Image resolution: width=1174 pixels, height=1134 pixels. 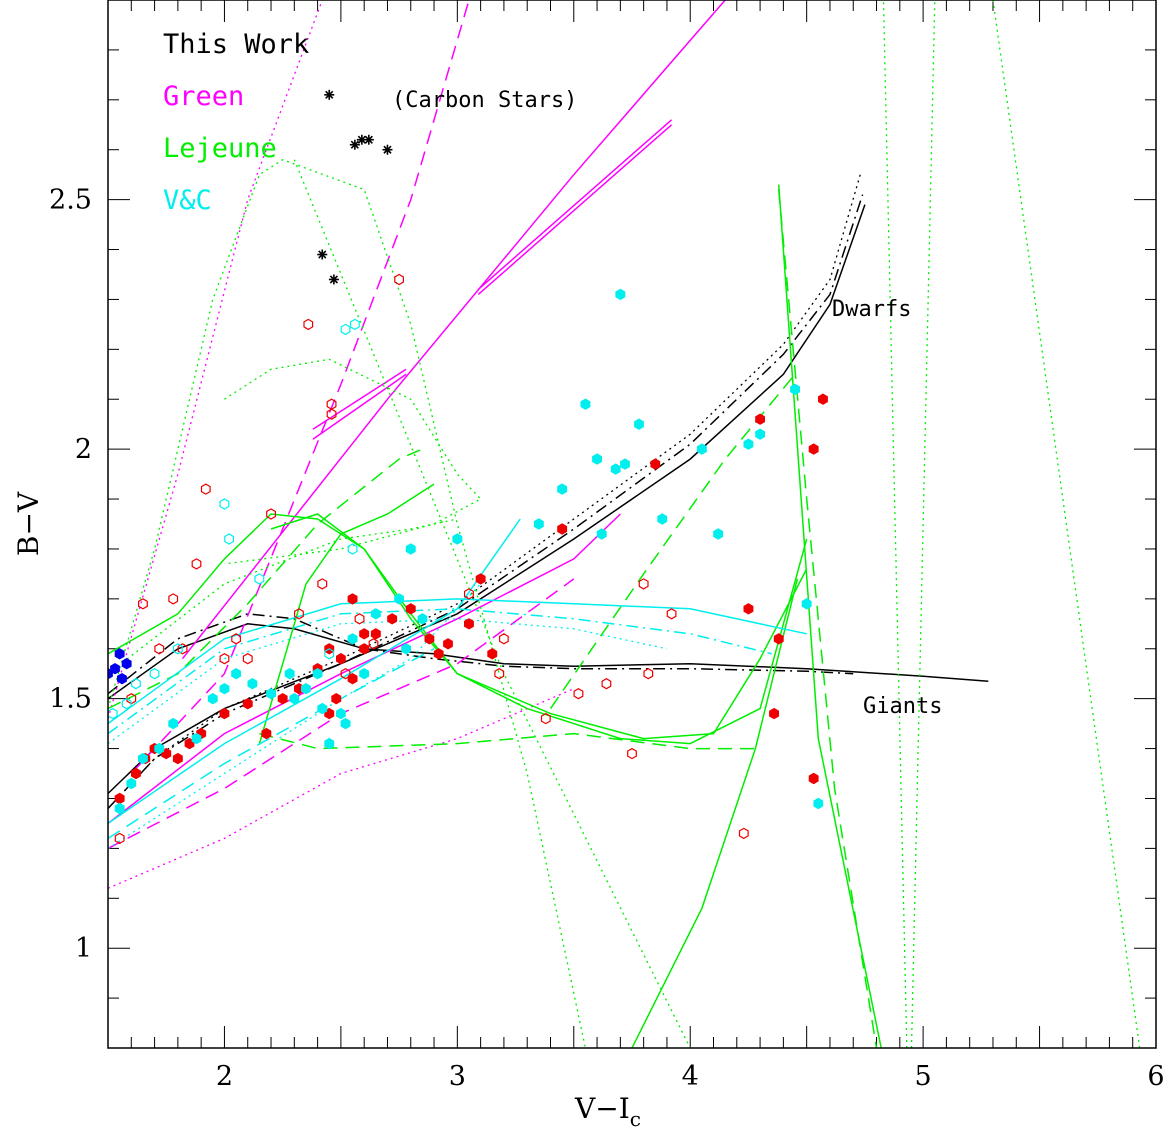 What do you see at coordinates (690, 1076) in the screenshot?
I see `x-tick-label: 4` at bounding box center [690, 1076].